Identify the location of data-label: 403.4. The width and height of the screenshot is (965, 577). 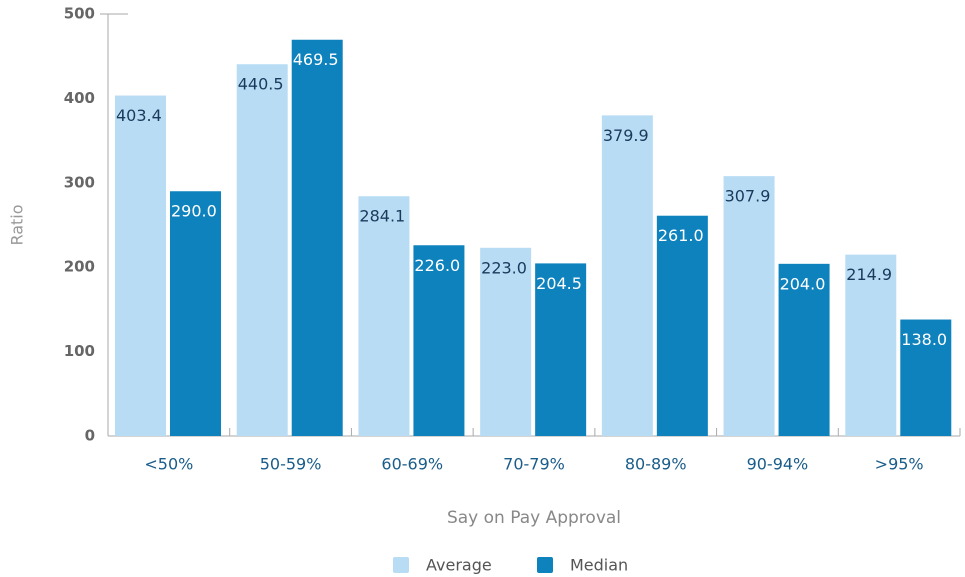
(139, 115).